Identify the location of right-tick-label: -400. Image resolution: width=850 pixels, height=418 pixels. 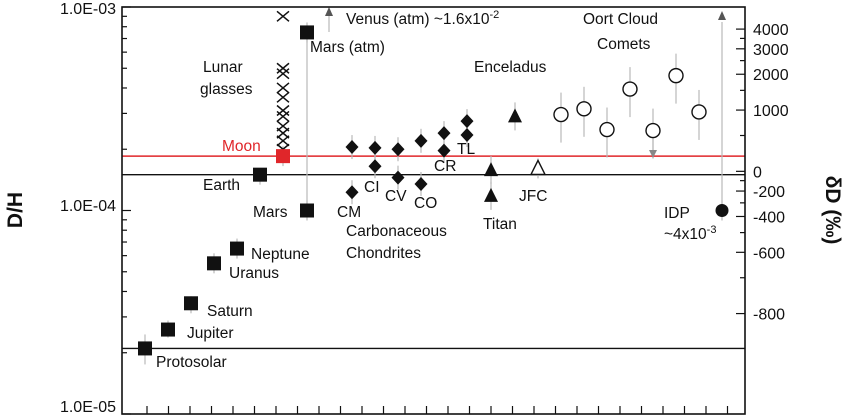
(769, 217).